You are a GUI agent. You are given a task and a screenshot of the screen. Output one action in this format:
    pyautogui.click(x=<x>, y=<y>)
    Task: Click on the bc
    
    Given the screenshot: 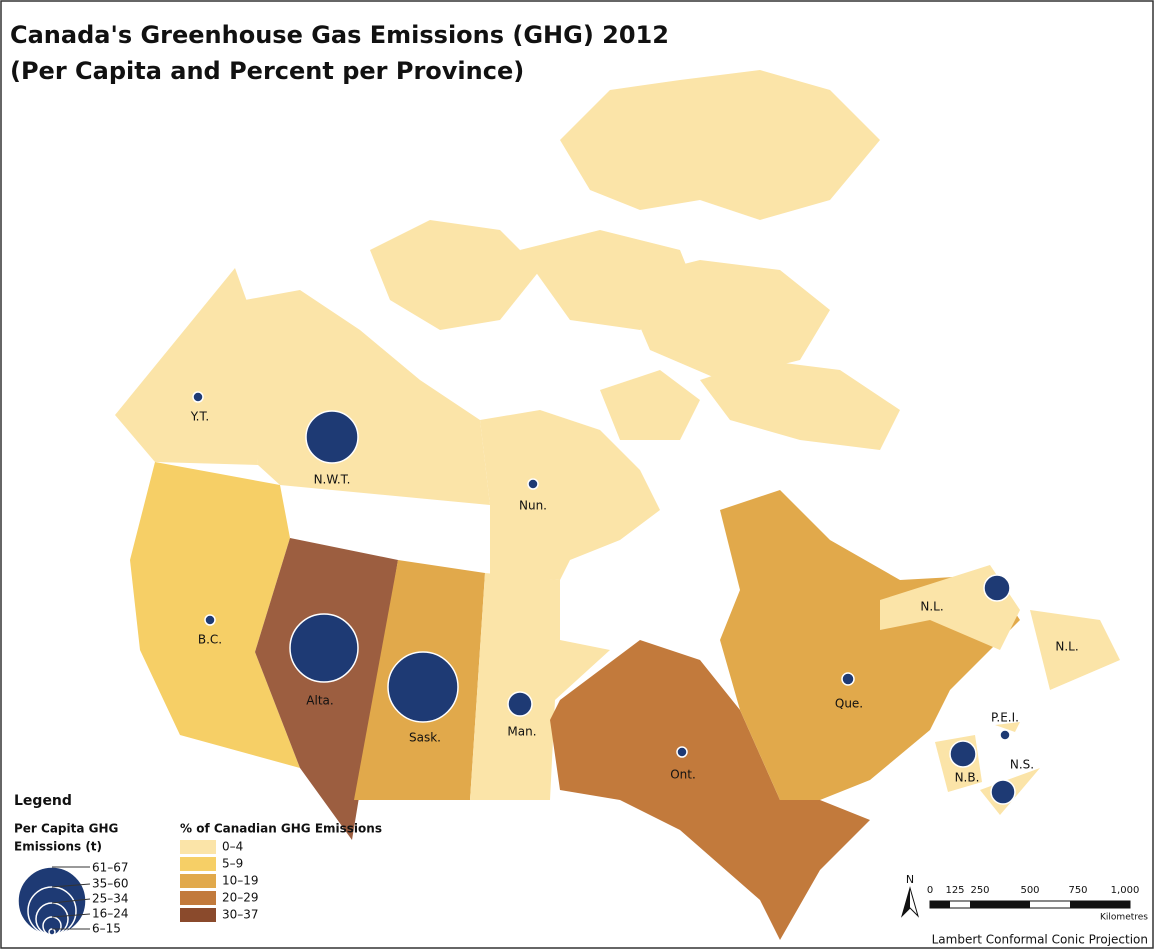 What is the action you would take?
    pyautogui.click(x=215, y=615)
    